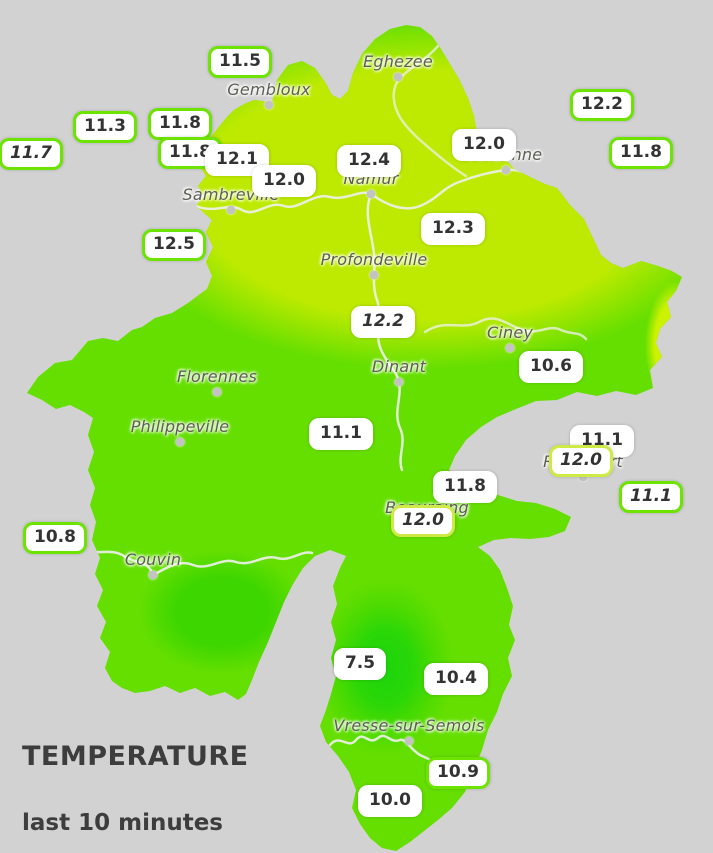  Describe the element at coordinates (369, 161) in the screenshot. I see `station-badge: 12.4` at that location.